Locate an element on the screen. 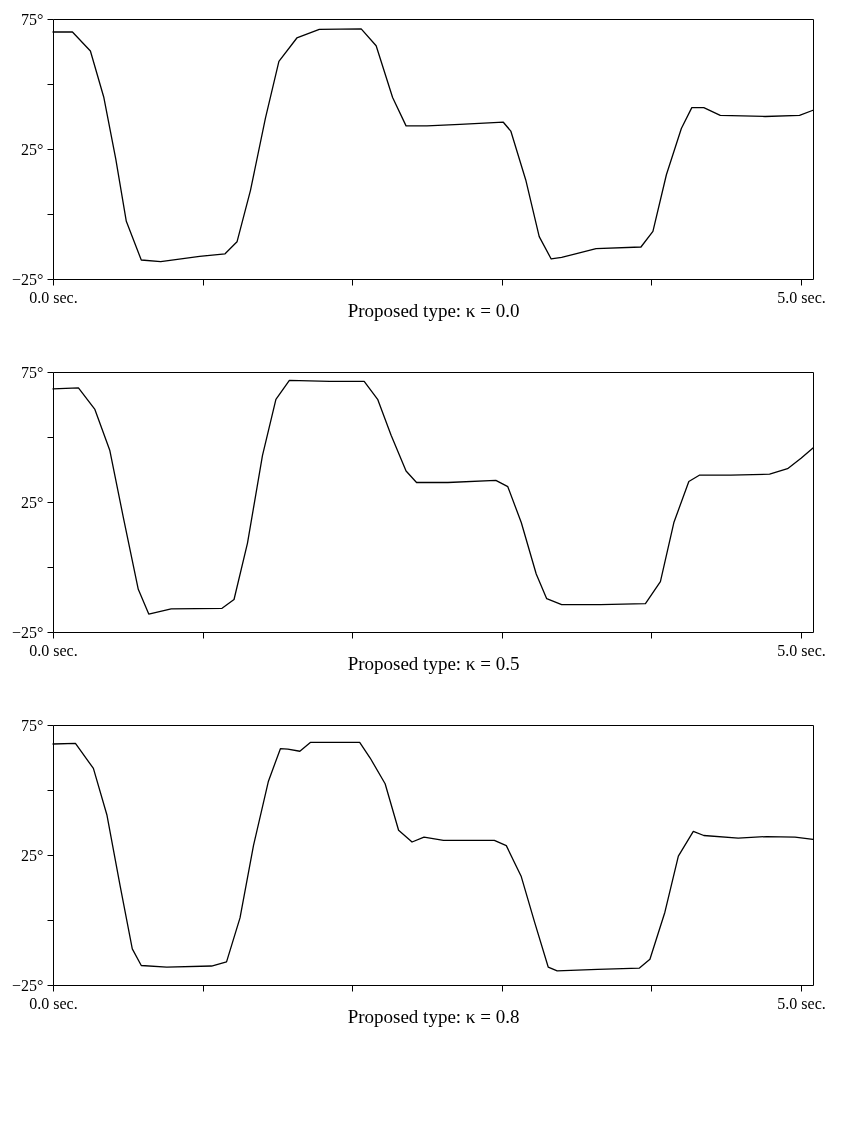 The image size is (859, 1148). x-axis-title: Proposed type: κ = 0.8 is located at coordinates (433, 1016).